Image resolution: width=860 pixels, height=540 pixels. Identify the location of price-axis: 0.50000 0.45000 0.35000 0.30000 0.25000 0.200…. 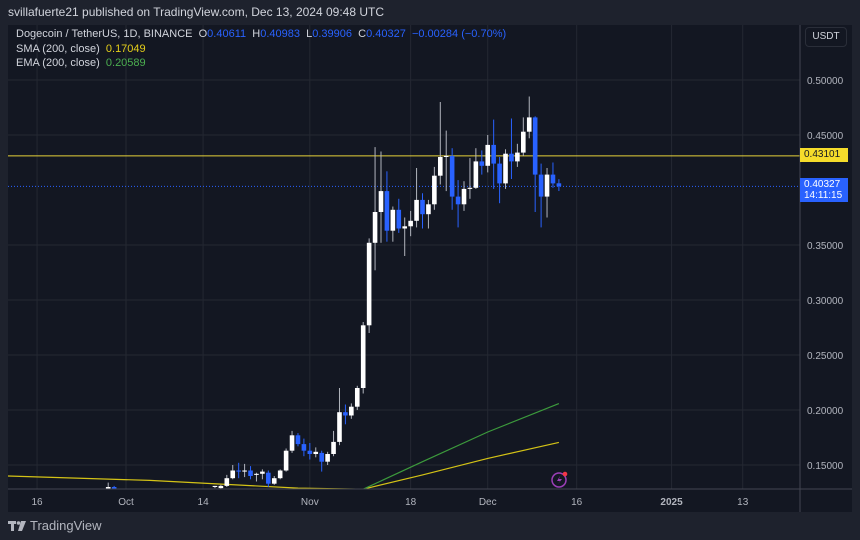
(825, 274).